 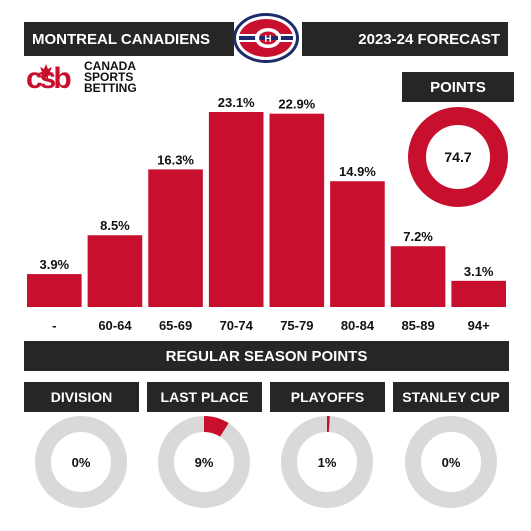 I want to click on brand-line-3: BETTING, so click(x=110, y=88).